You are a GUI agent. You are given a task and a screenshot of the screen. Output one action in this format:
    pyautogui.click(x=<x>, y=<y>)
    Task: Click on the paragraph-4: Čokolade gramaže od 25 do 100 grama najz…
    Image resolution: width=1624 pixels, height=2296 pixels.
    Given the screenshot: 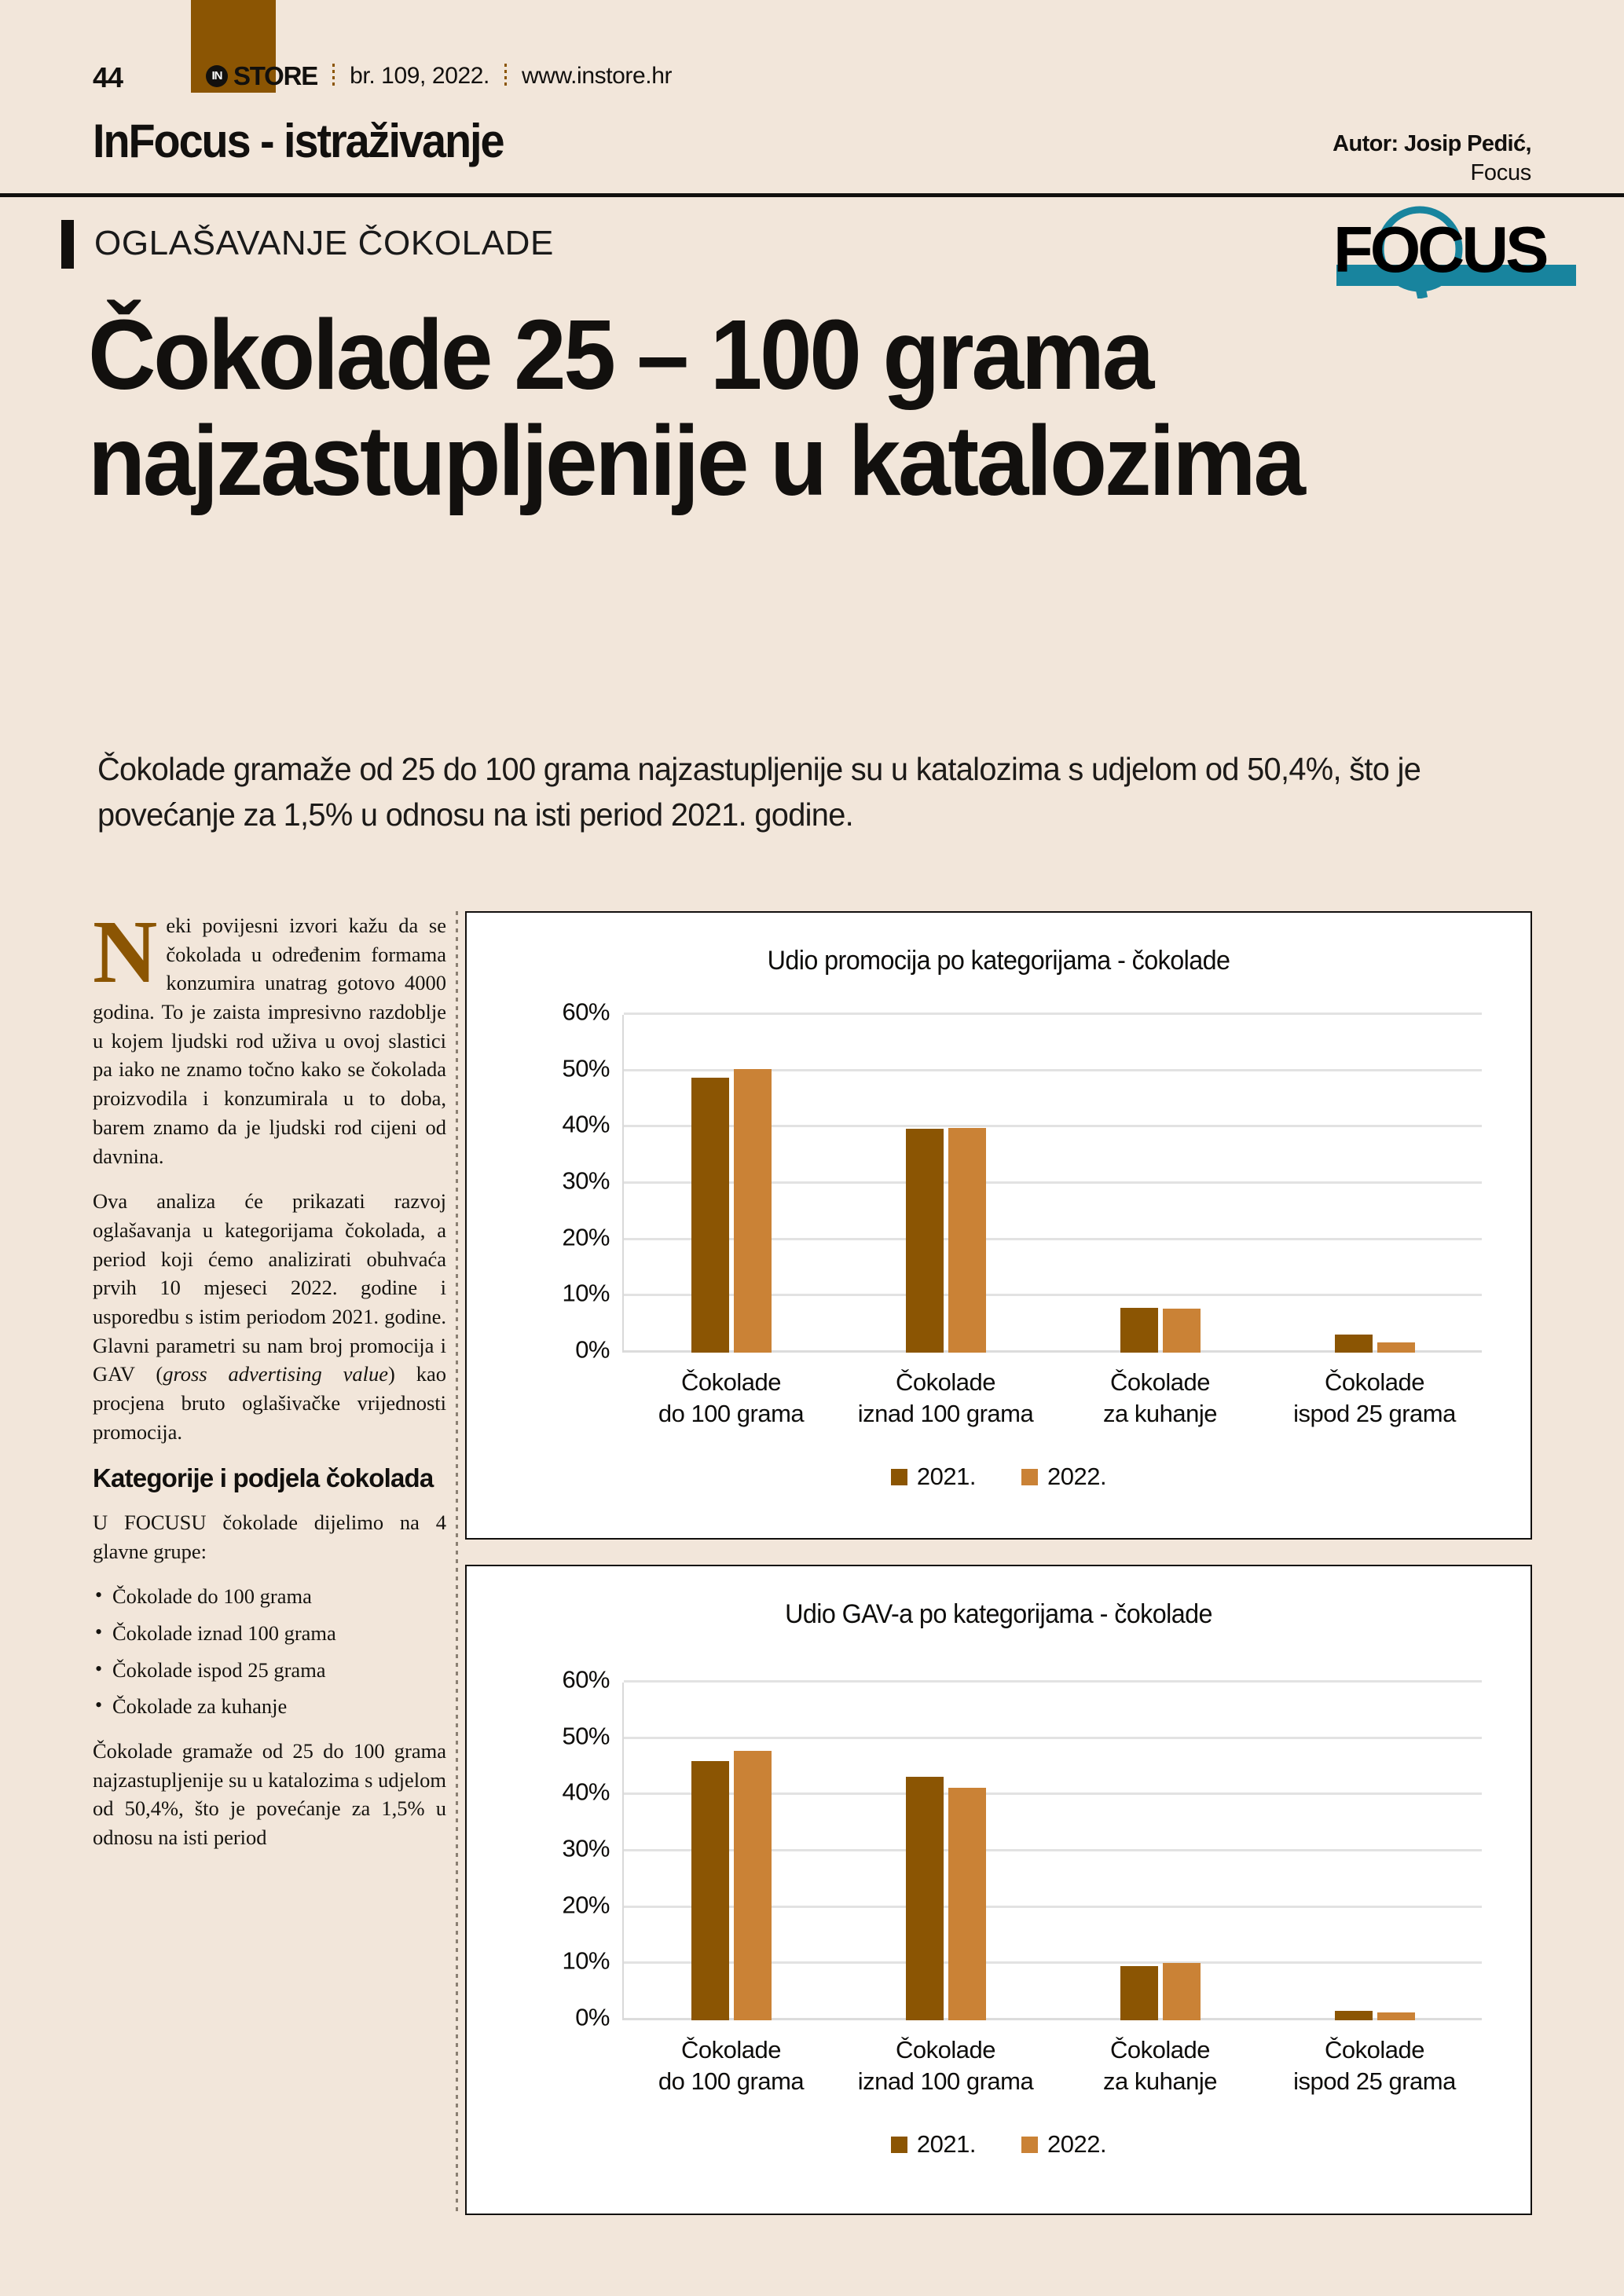 What is the action you would take?
    pyautogui.click(x=269, y=1794)
    